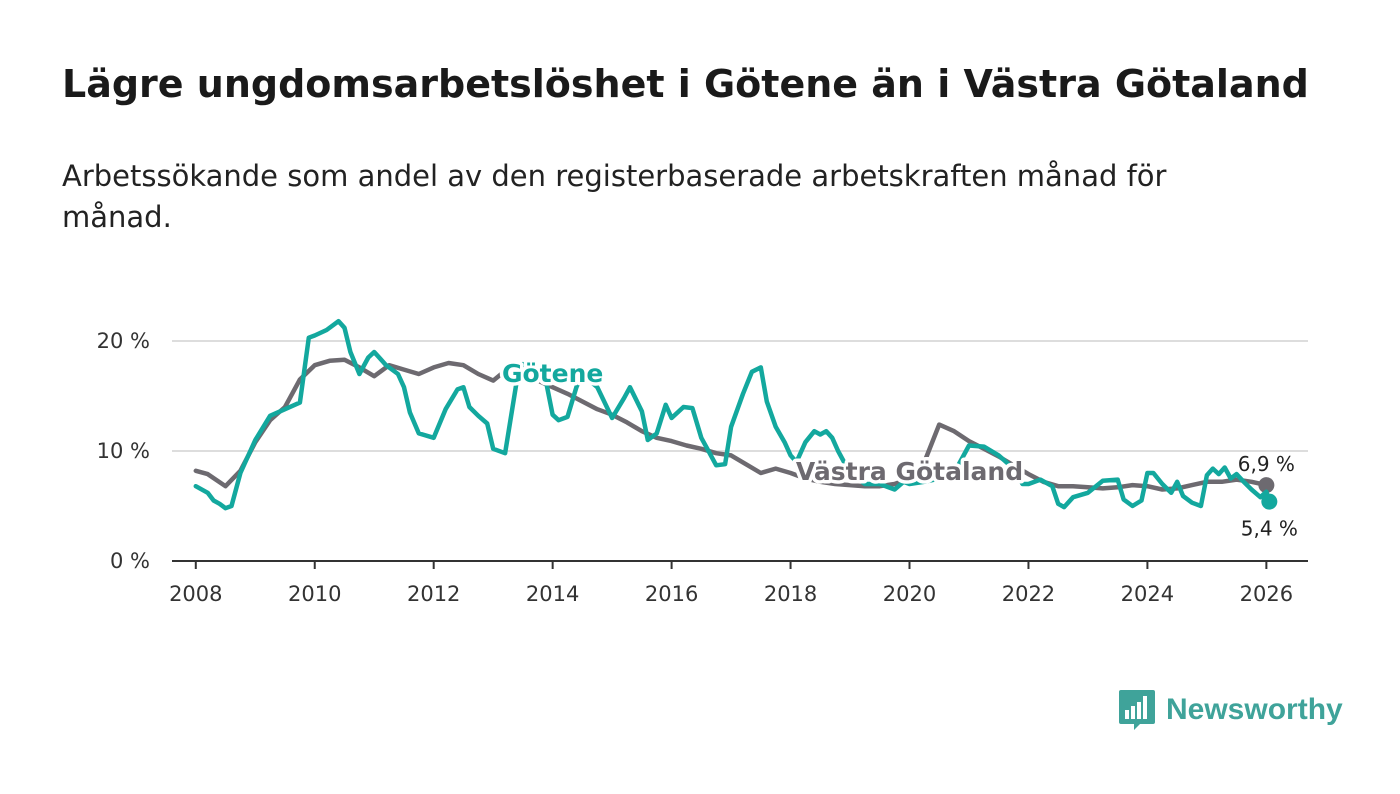 The image size is (1400, 794). What do you see at coordinates (314, 594) in the screenshot?
I see `x-tick-label: 2010` at bounding box center [314, 594].